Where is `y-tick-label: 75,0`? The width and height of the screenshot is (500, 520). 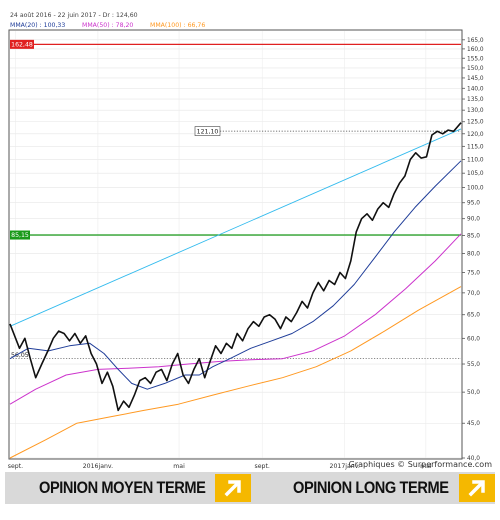
y-tick-label: 75,0 is located at coordinates (473, 273).